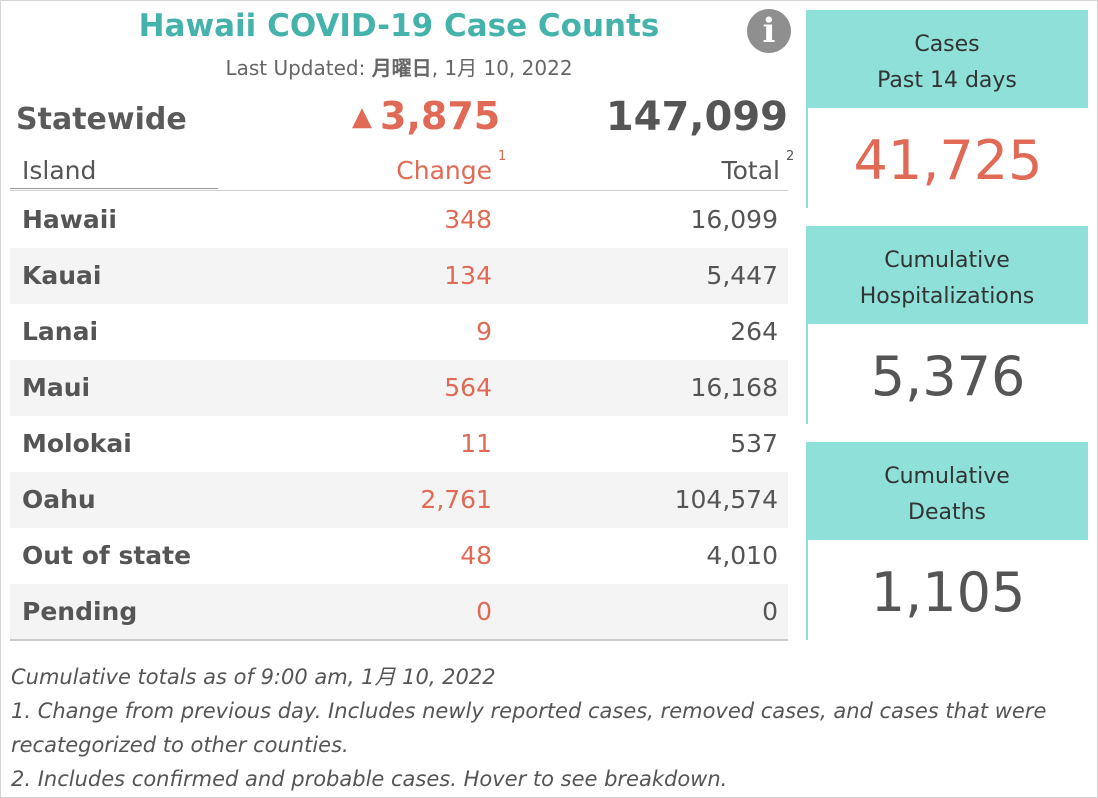  I want to click on table-row: Maui 564 16,168, so click(399, 388).